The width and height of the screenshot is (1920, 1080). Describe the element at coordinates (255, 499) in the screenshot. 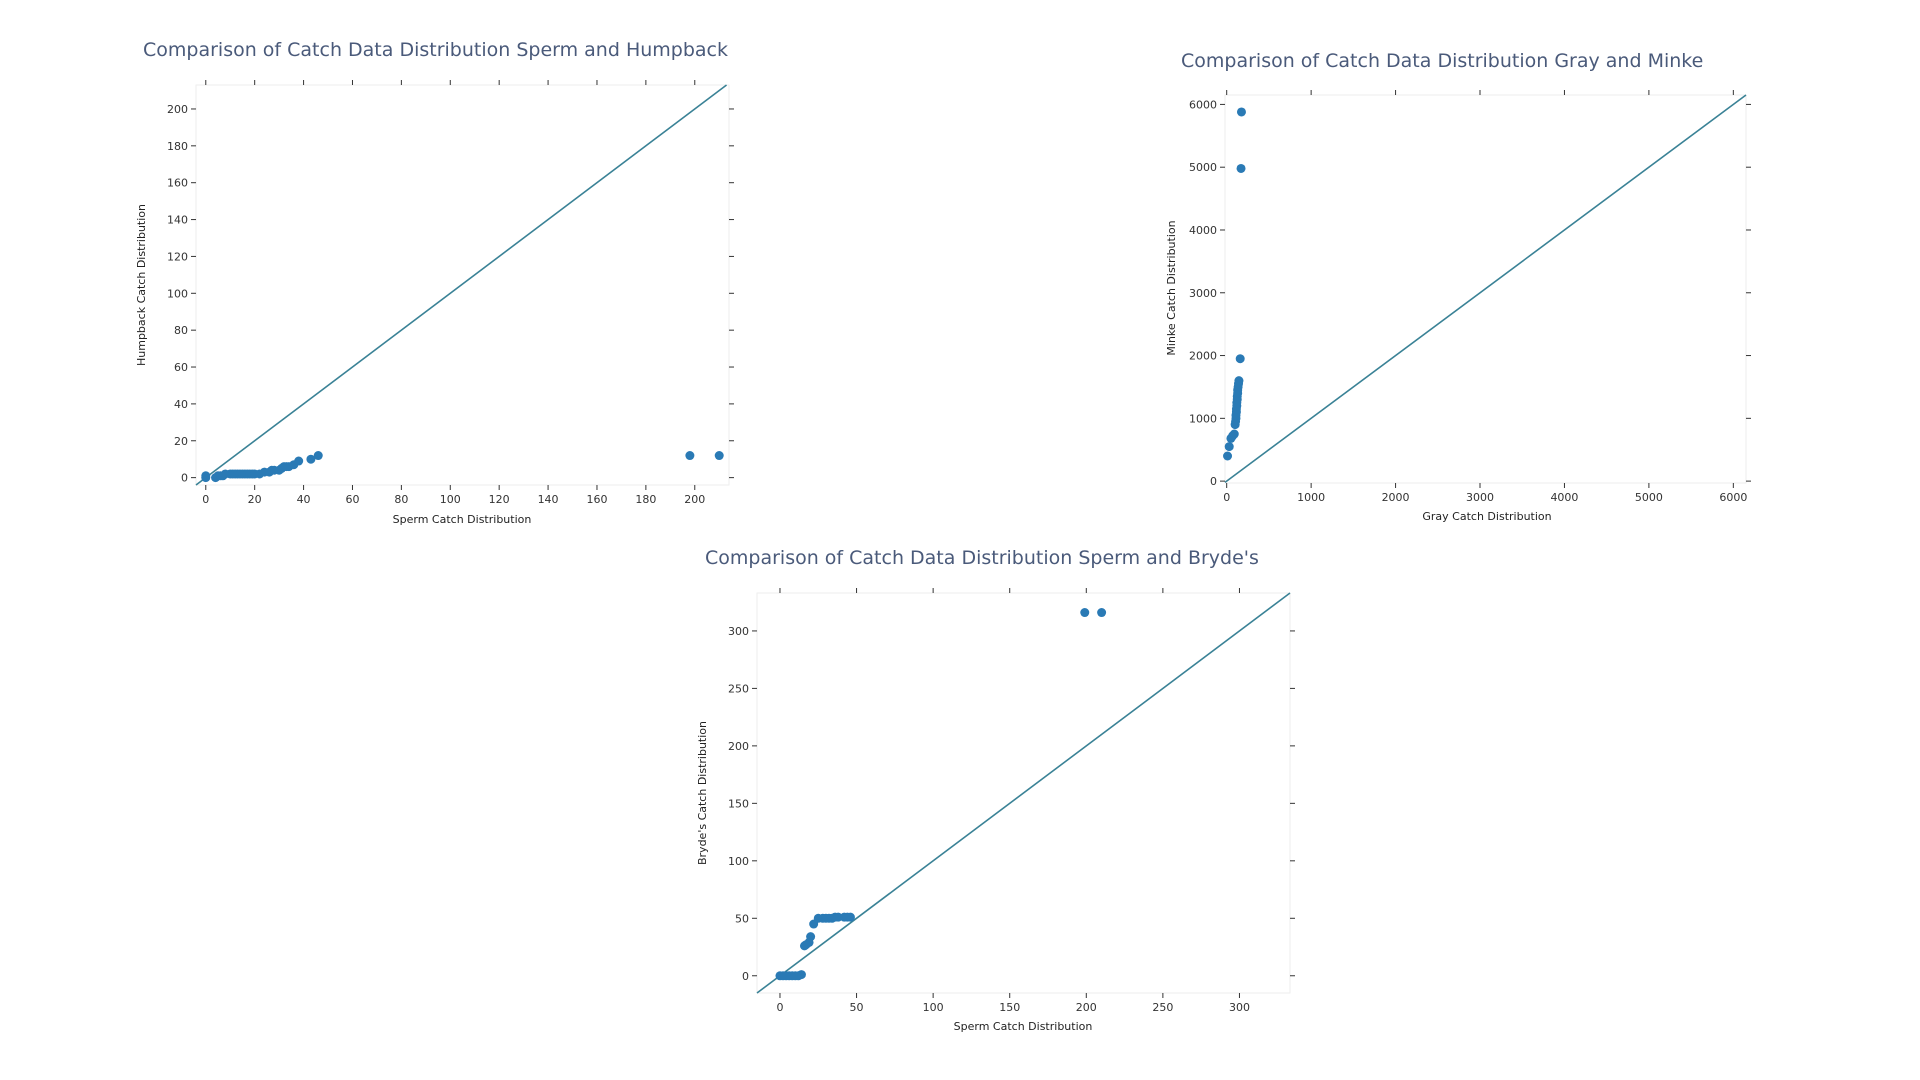

I see `x-tick-label: 20` at that location.